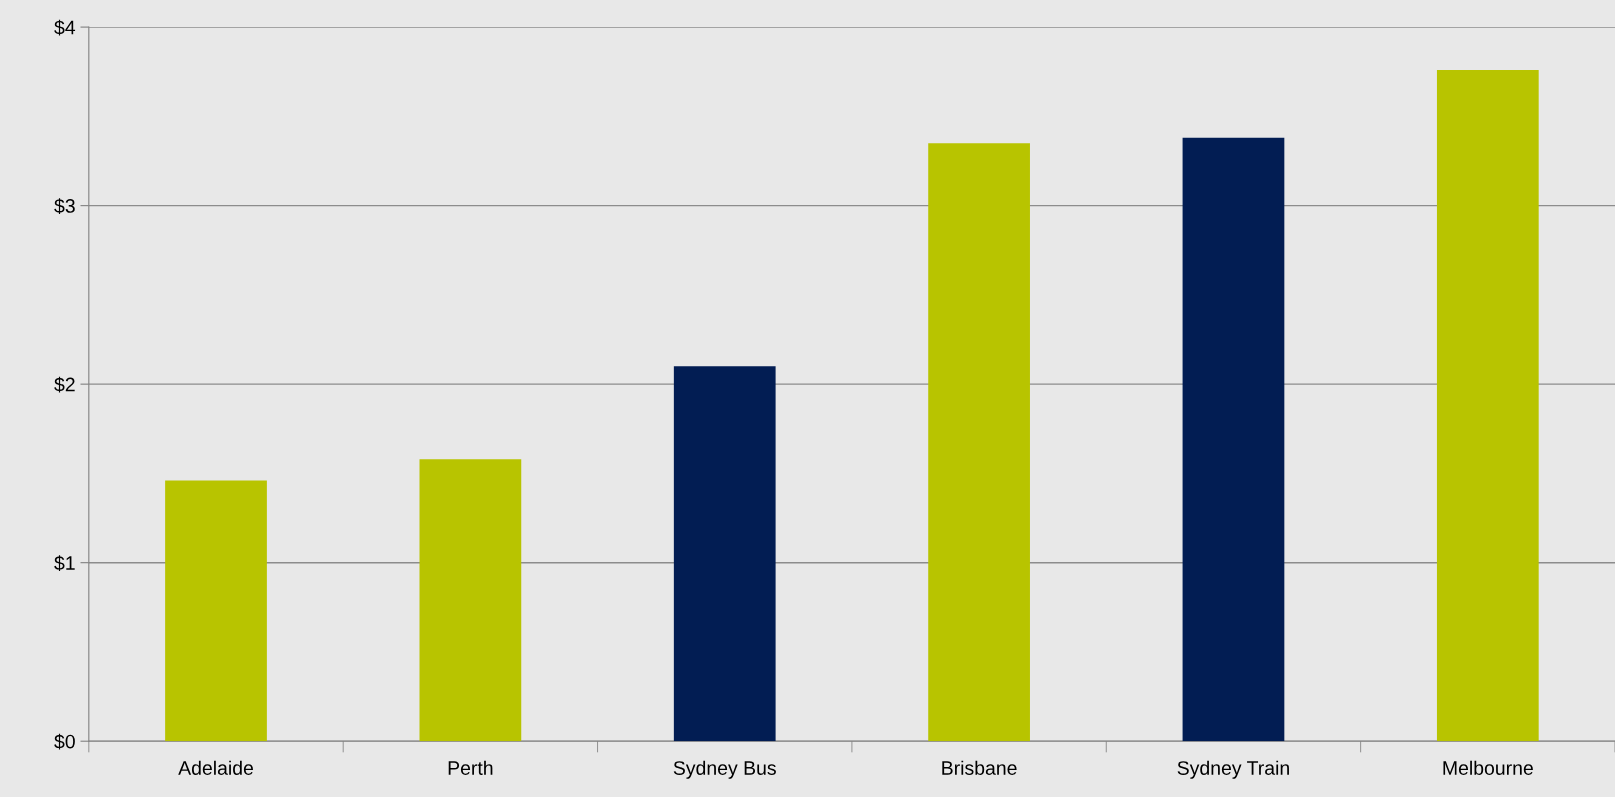 Image resolution: width=1615 pixels, height=797 pixels. I want to click on x-tick-label: Sydney Bus, so click(724, 769).